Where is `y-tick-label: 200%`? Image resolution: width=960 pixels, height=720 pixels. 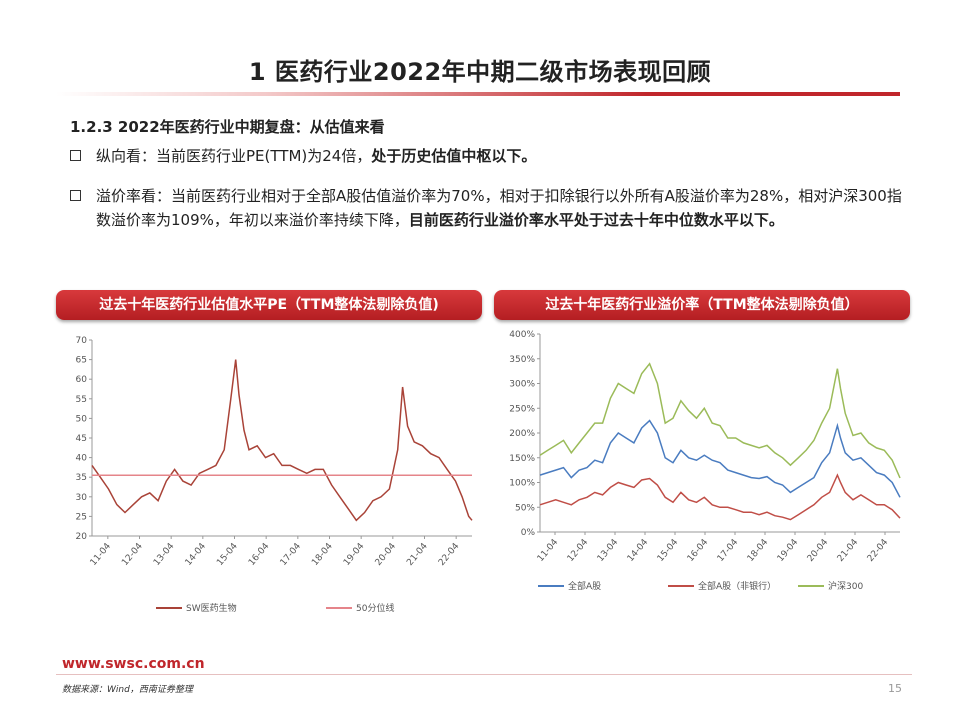 y-tick-label: 200% is located at coordinates (522, 434).